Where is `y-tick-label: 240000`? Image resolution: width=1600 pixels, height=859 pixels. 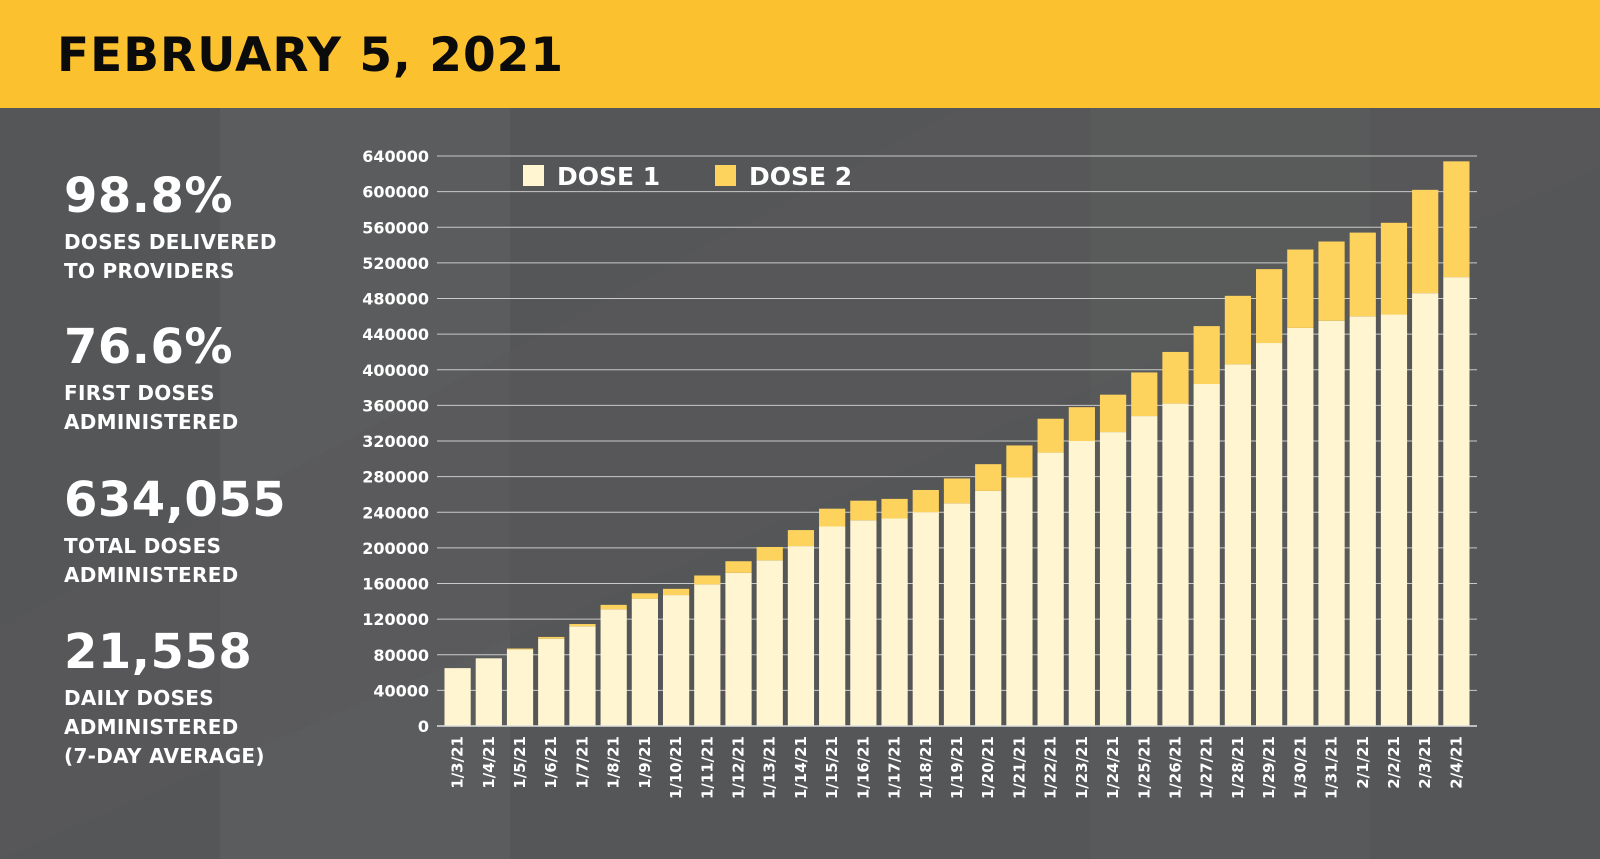 y-tick-label: 240000 is located at coordinates (395, 512).